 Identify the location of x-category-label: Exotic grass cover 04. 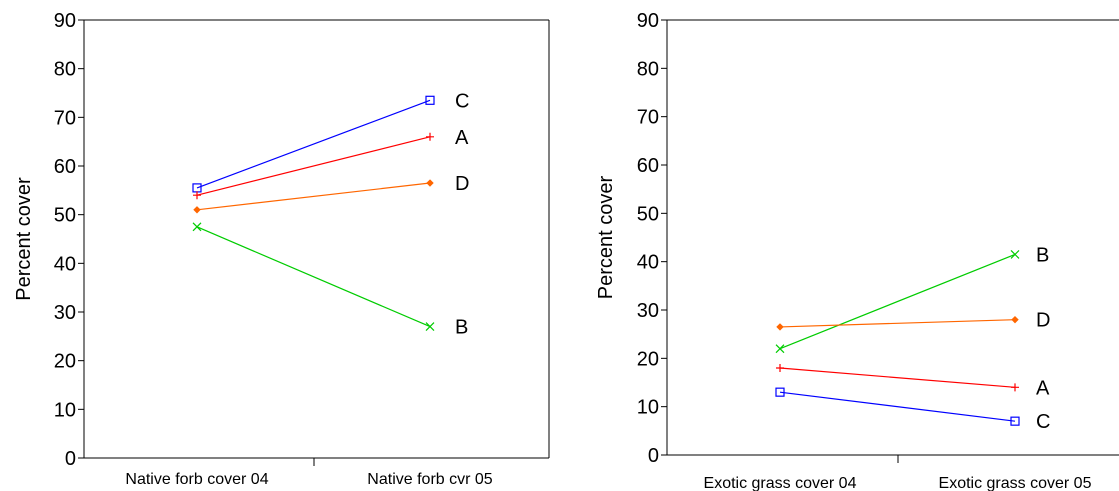
(780, 483).